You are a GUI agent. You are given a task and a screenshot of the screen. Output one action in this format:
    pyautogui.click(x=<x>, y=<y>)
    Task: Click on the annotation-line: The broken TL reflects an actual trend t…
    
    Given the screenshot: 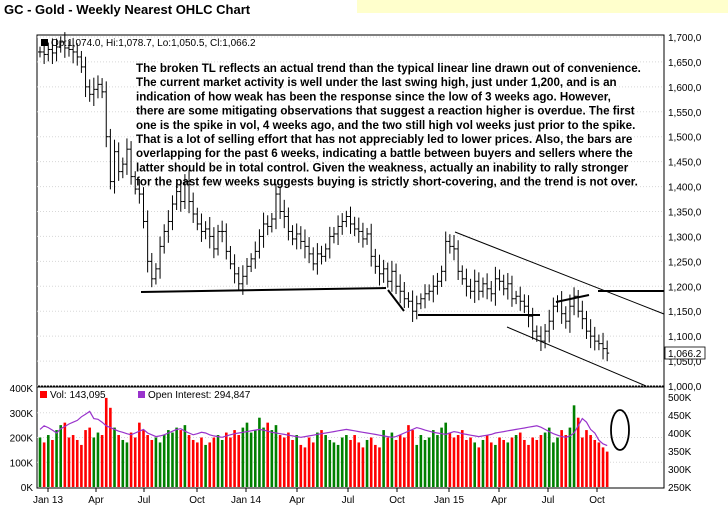 What is the action you would take?
    pyautogui.click(x=388, y=68)
    